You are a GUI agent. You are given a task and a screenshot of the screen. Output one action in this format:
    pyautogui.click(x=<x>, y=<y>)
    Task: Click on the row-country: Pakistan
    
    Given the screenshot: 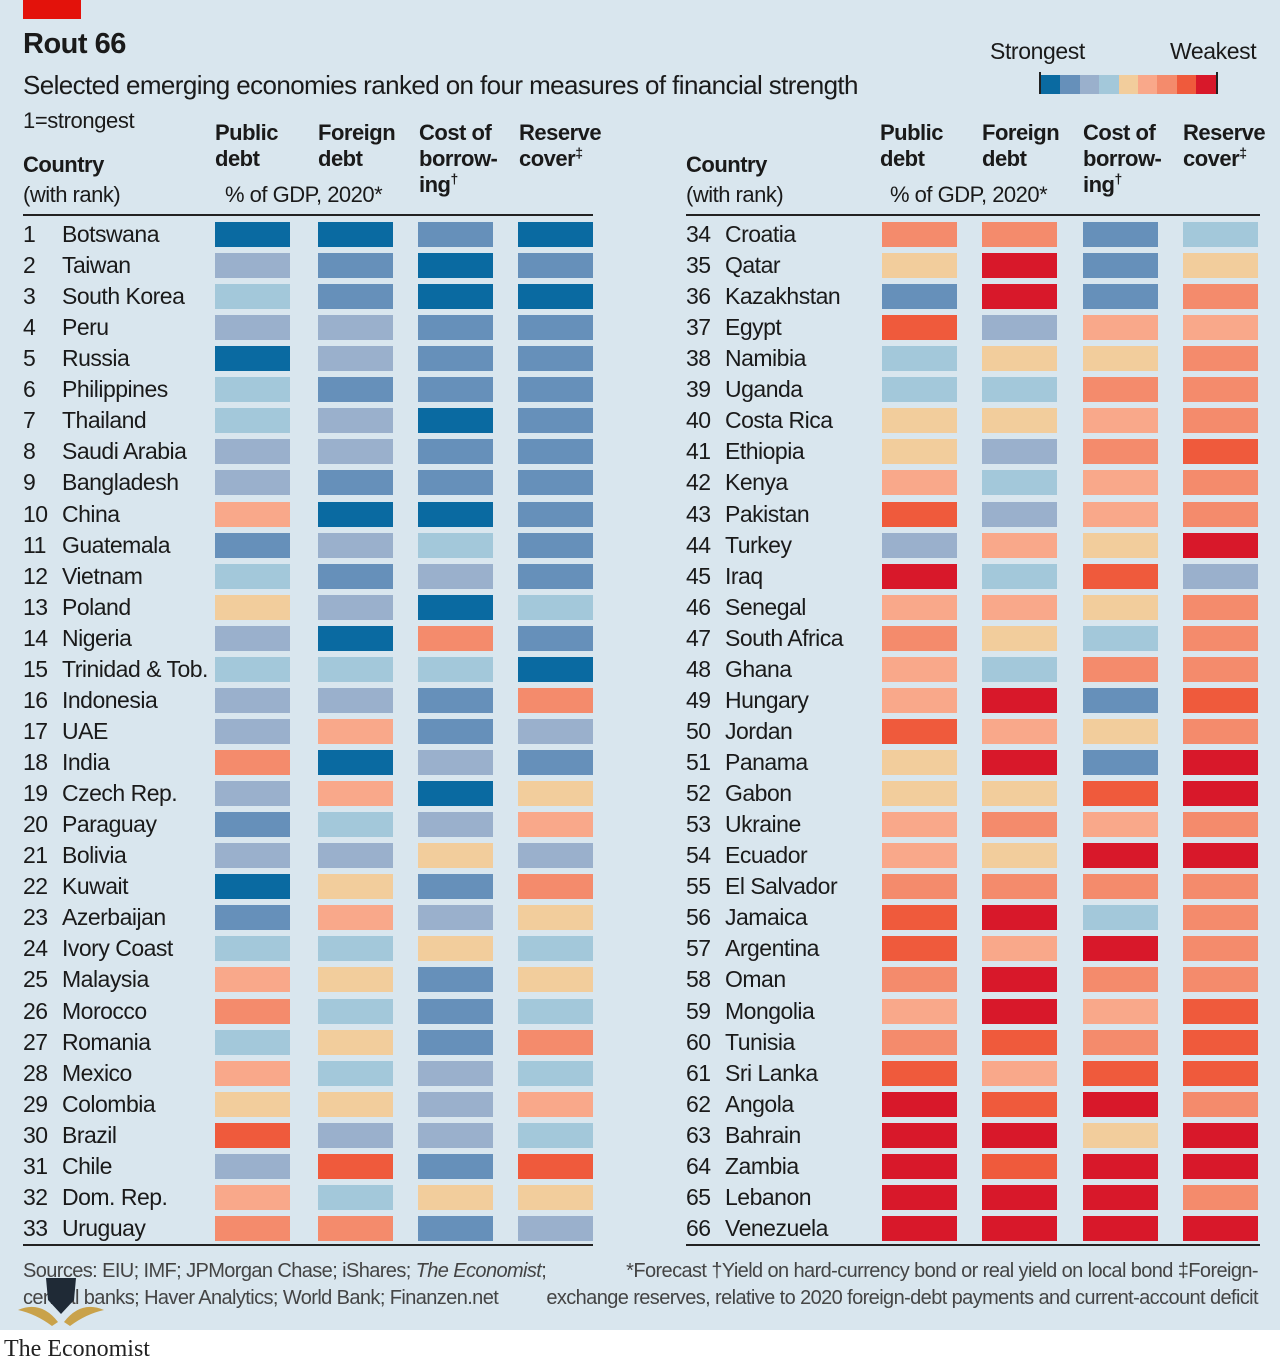 What is the action you would take?
    pyautogui.click(x=767, y=513)
    